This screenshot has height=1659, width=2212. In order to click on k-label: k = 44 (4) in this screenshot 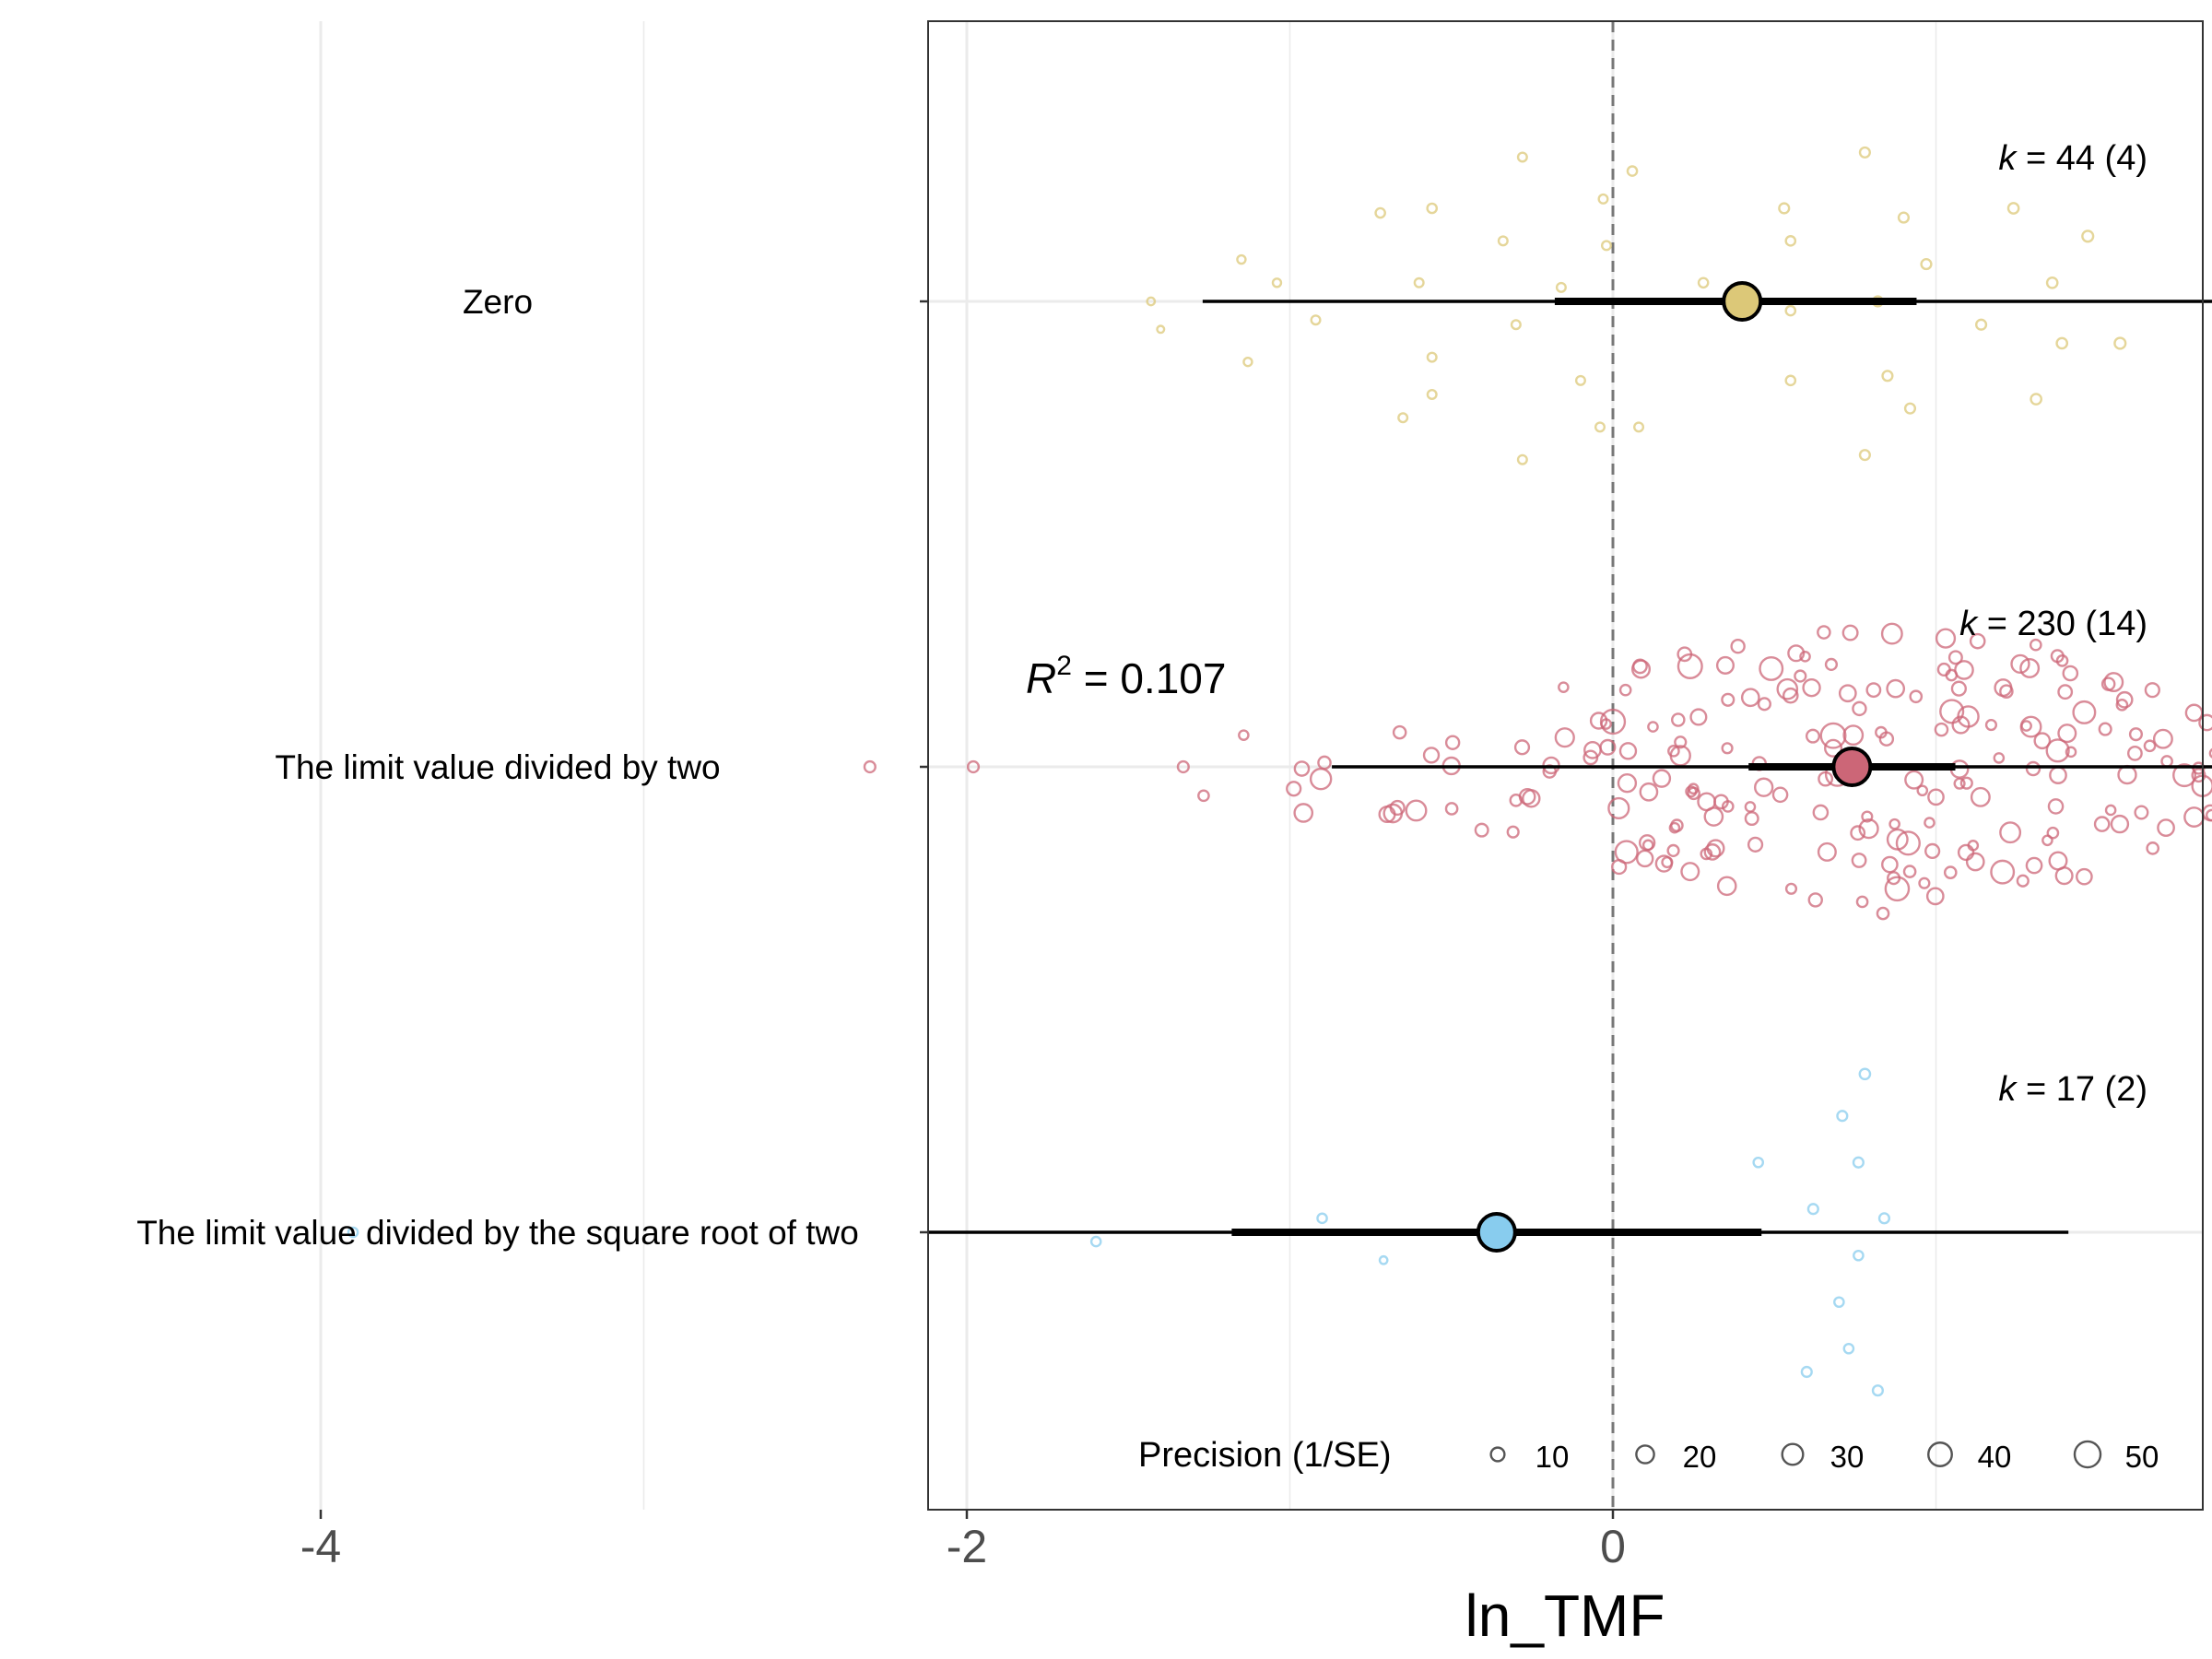, I will do `click(2072, 158)`.